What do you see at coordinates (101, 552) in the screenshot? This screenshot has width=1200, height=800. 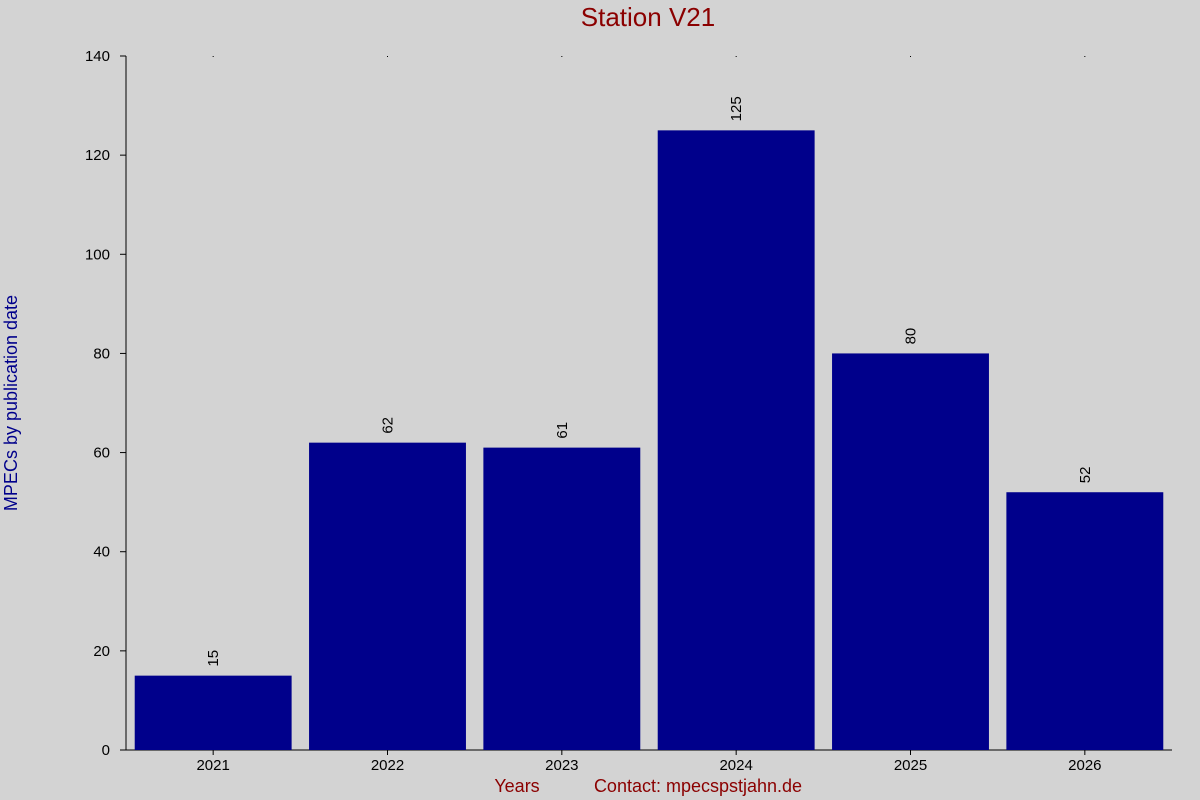 I see `y-tick-label: 40` at bounding box center [101, 552].